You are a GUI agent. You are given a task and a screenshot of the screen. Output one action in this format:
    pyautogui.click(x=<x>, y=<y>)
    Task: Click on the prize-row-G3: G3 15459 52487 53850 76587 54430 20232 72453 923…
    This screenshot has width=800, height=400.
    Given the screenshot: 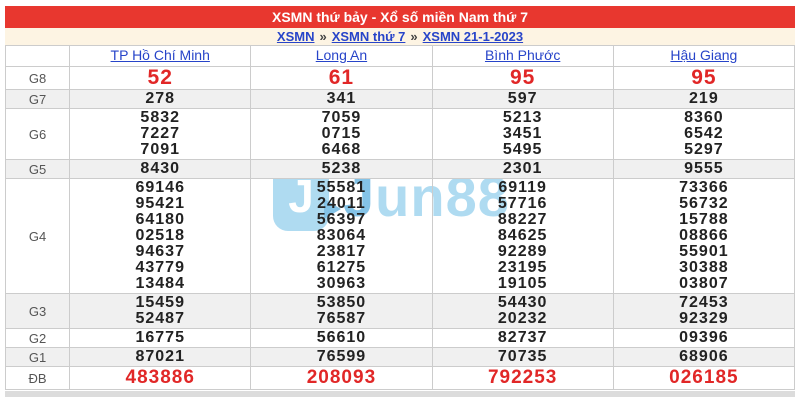 What is the action you would take?
    pyautogui.click(x=400, y=311)
    